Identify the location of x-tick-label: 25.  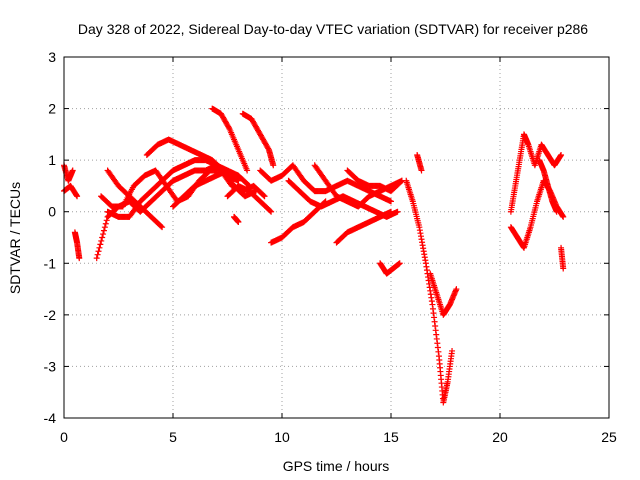
(609, 437).